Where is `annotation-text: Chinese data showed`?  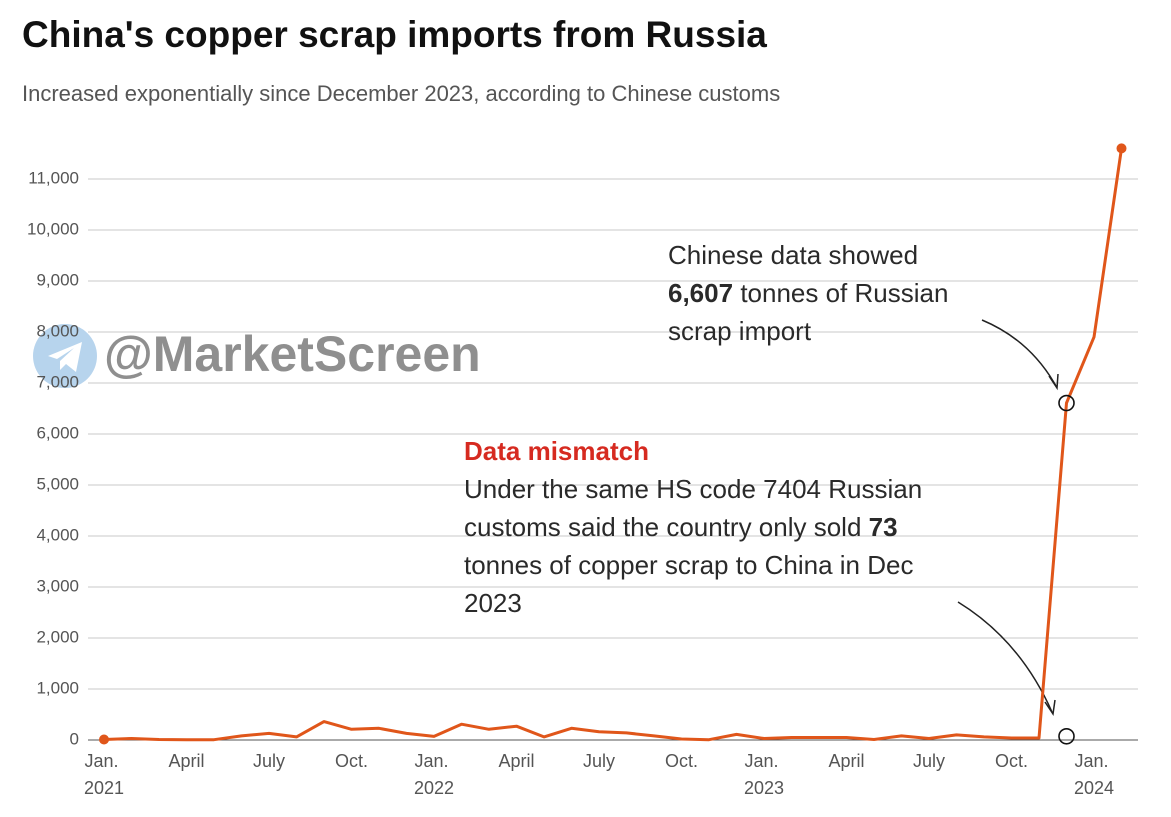
annotation-text: Chinese data showed is located at coordinates (793, 255).